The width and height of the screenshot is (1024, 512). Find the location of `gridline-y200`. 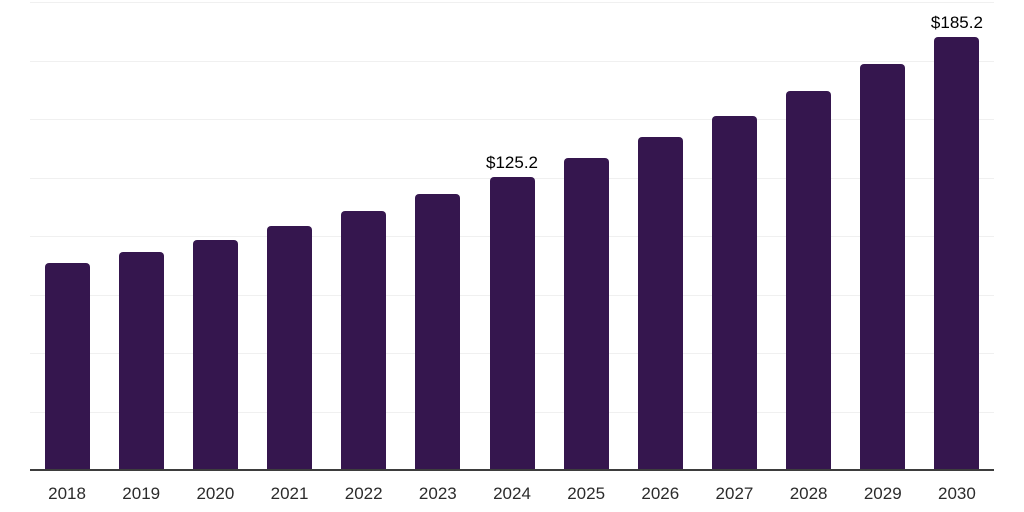

gridline-y200 is located at coordinates (512, 2).